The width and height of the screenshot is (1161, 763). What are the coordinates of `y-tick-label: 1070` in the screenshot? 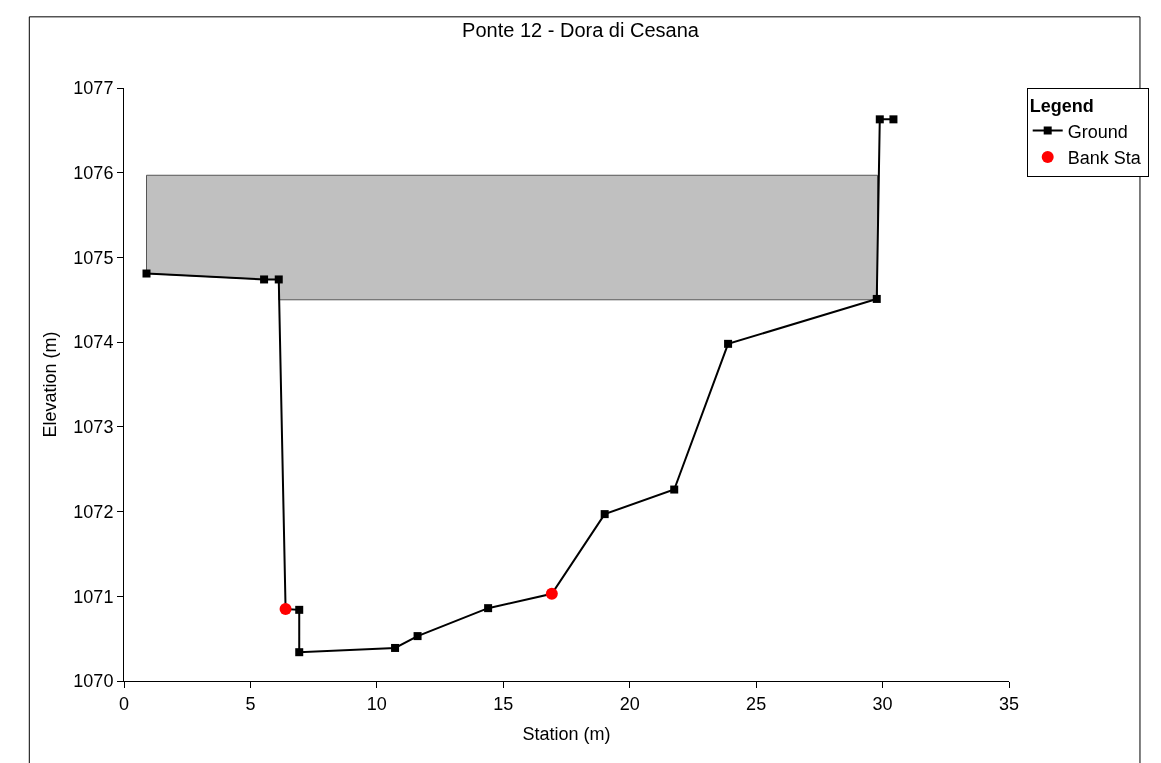 It's located at (93, 681).